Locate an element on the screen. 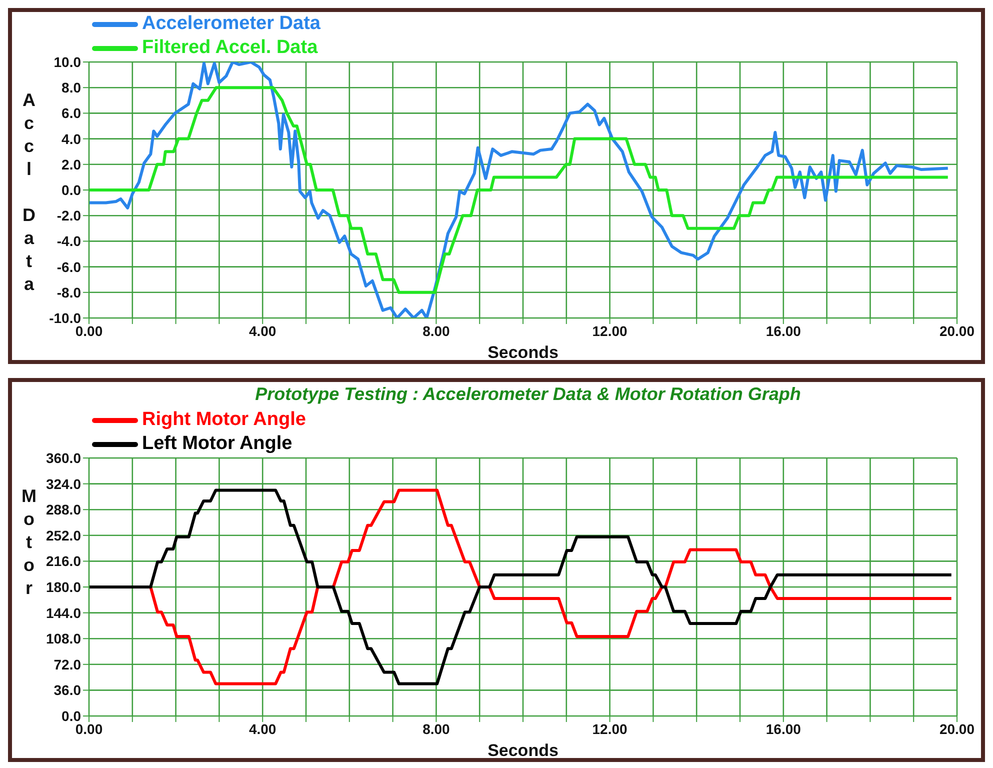  y-tick-label: 324.0 is located at coordinates (64, 484).